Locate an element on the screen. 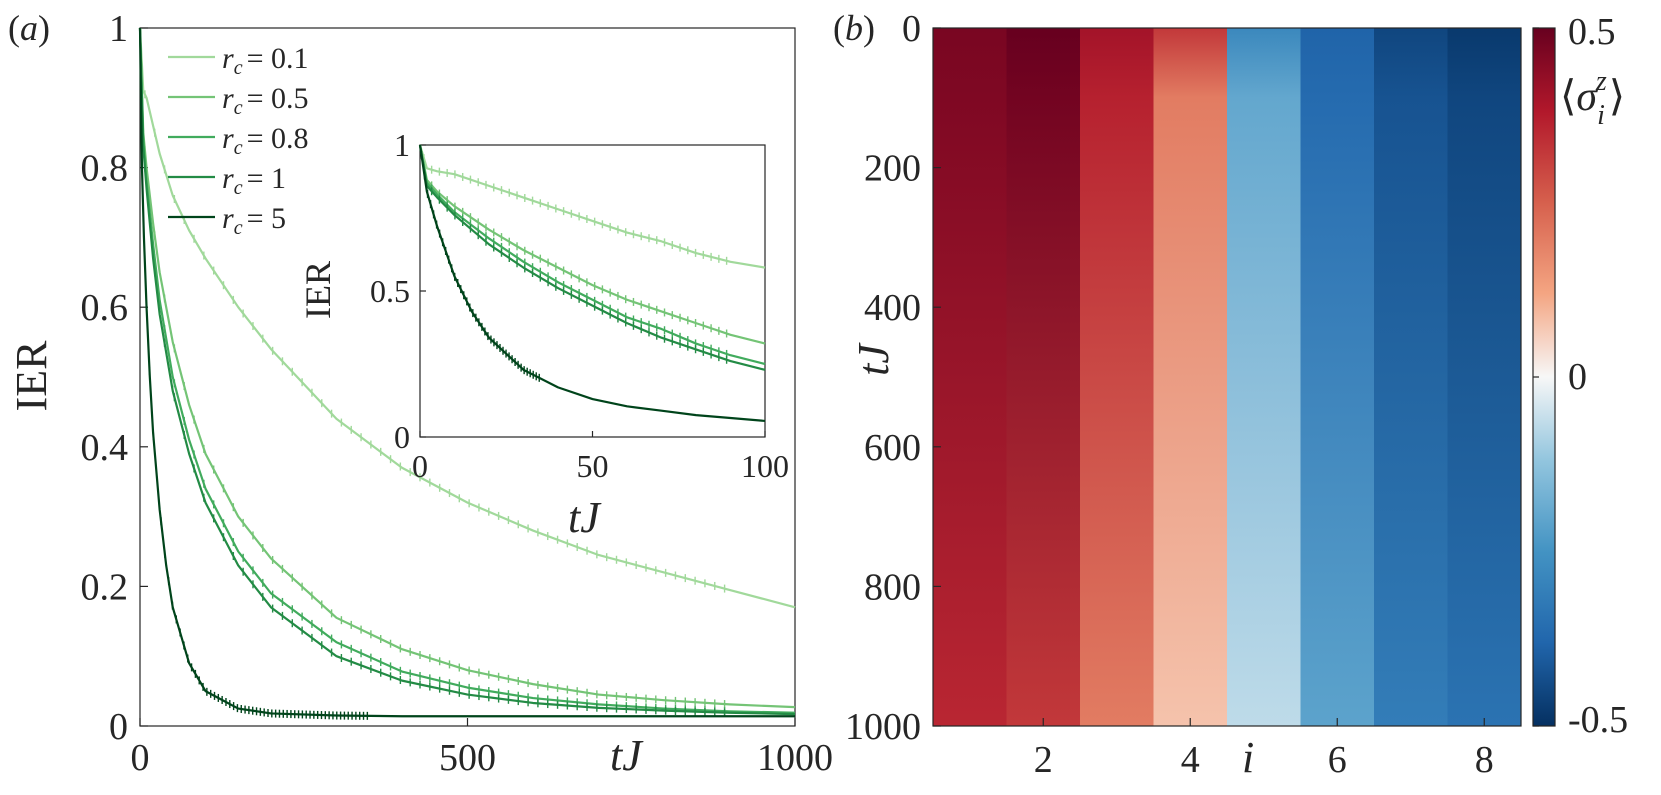  colorbar-tick-label: 0.5 is located at coordinates (1592, 32).